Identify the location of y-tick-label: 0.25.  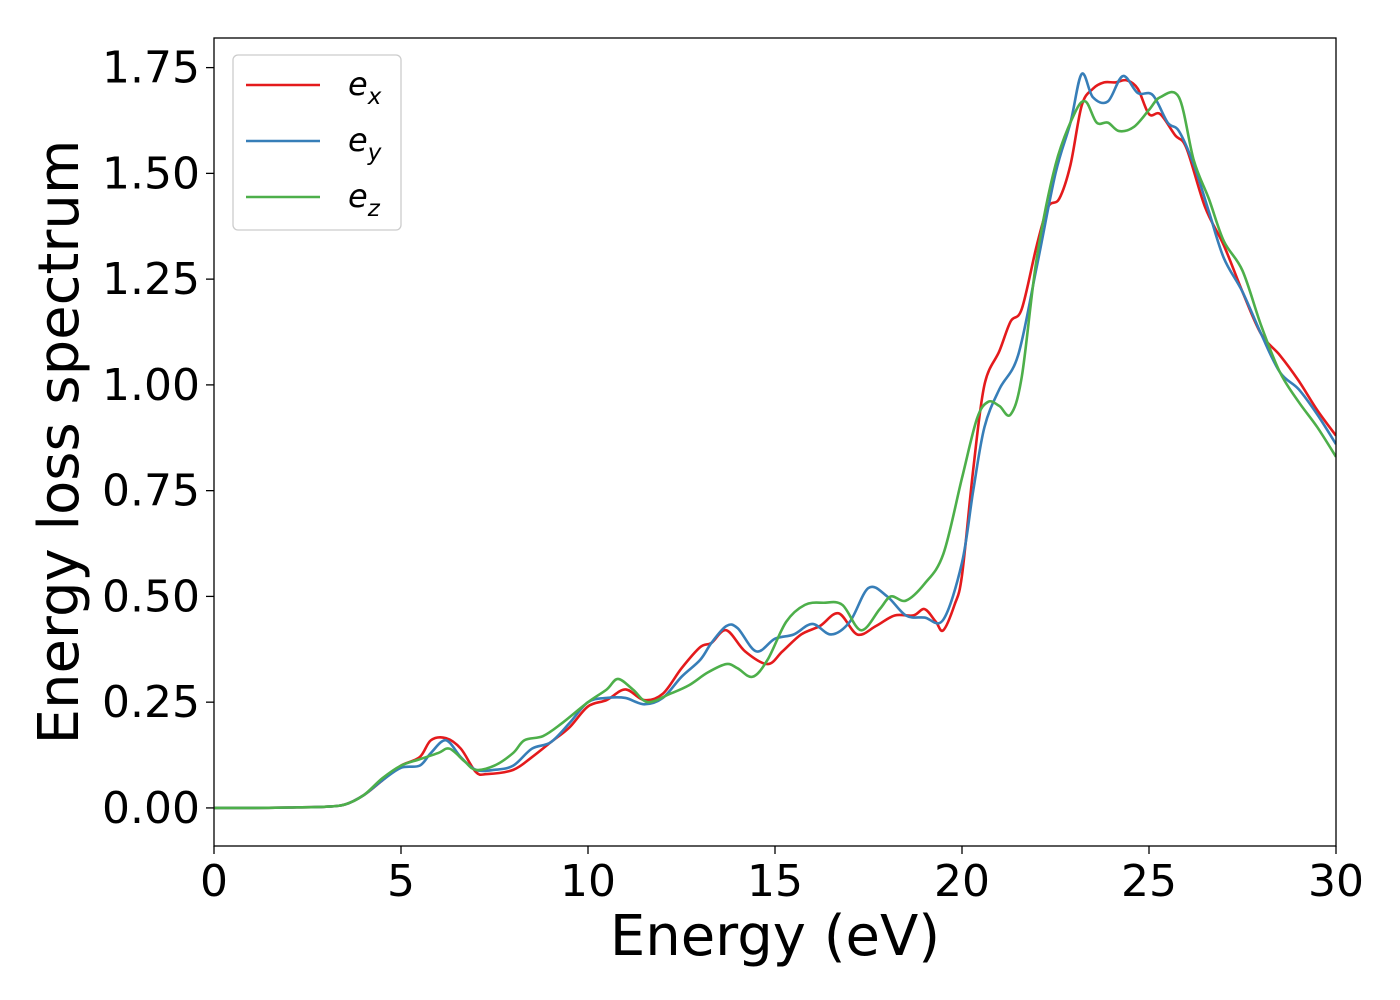
(151, 702).